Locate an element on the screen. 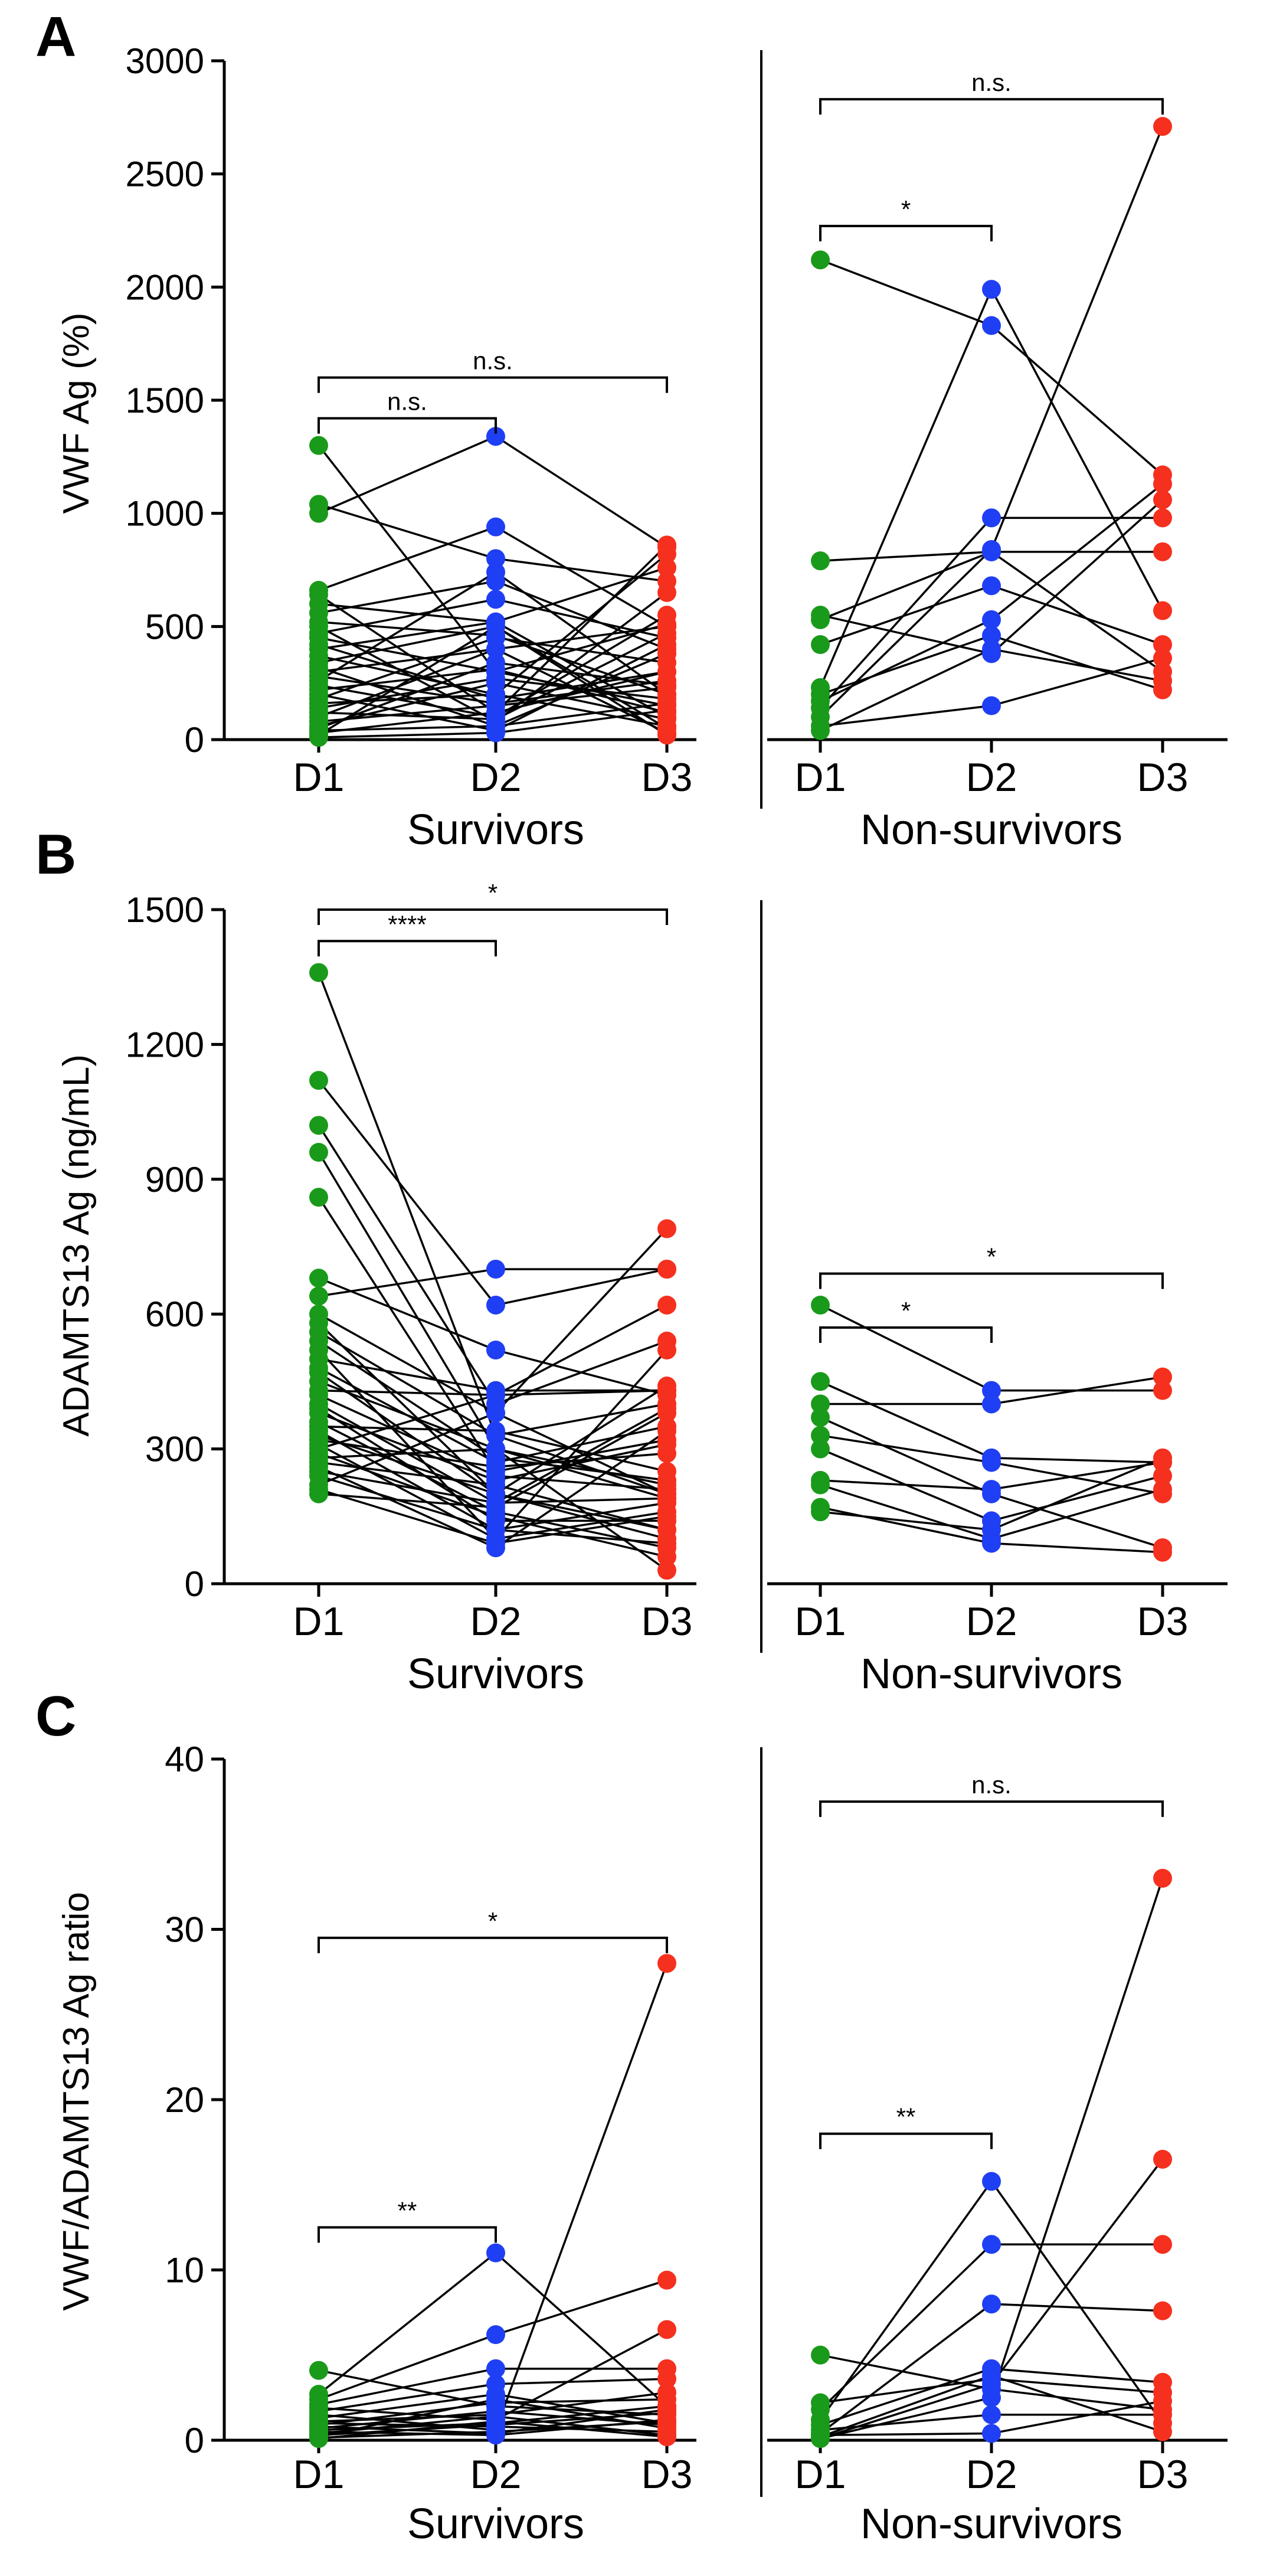 The image size is (1283, 2576). x-tick-label-d3: D3 is located at coordinates (1163, 777).